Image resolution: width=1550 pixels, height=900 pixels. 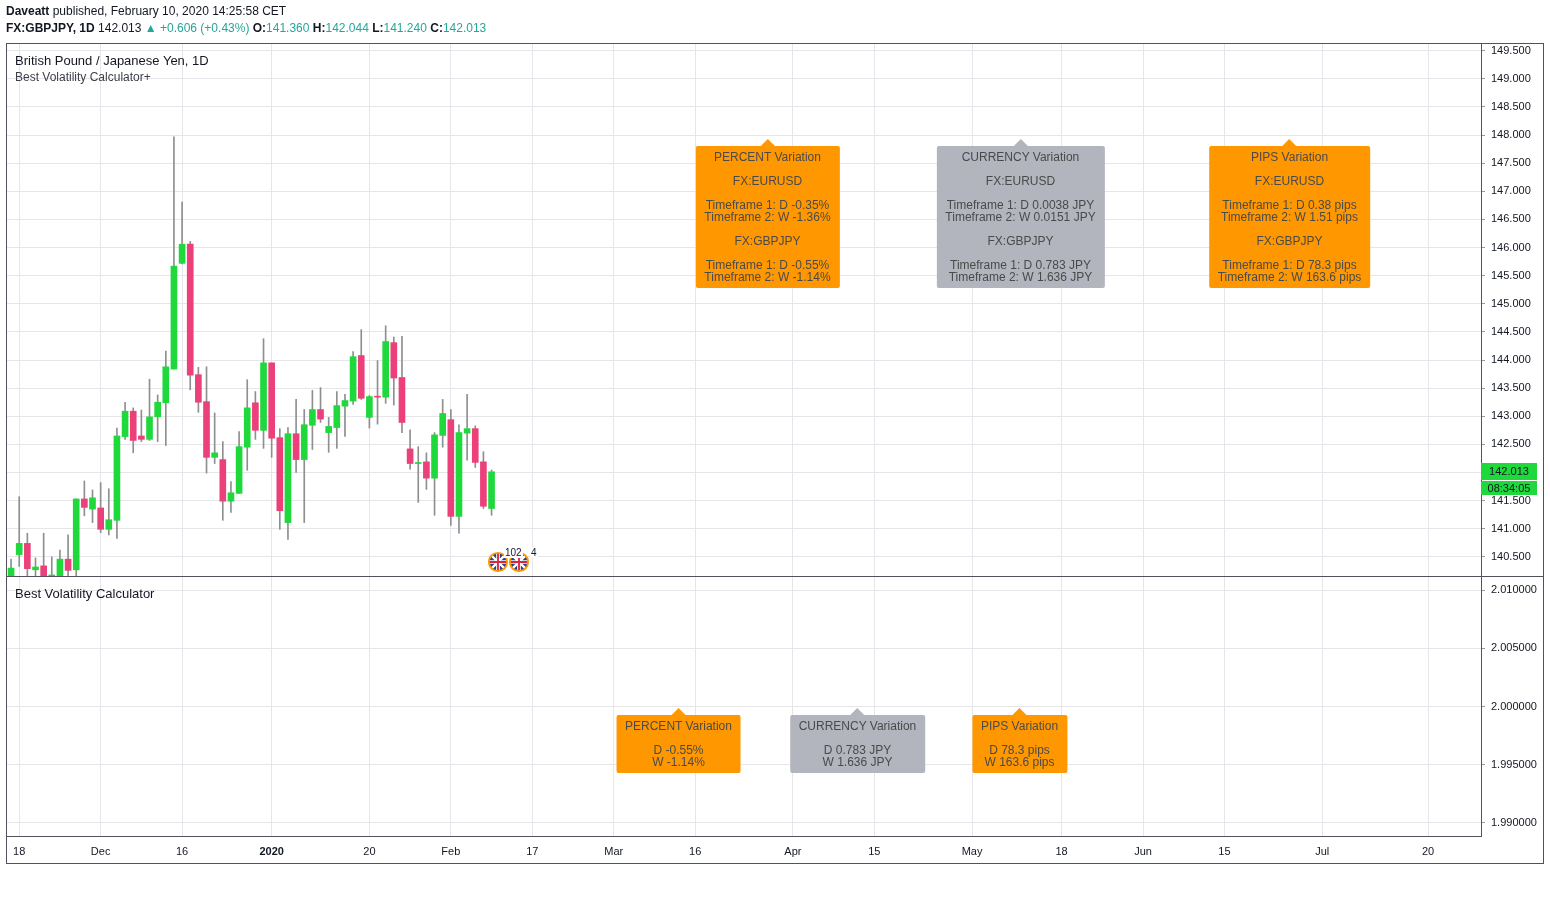 What do you see at coordinates (1511, 555) in the screenshot?
I see `y-tick-label: 140.500` at bounding box center [1511, 555].